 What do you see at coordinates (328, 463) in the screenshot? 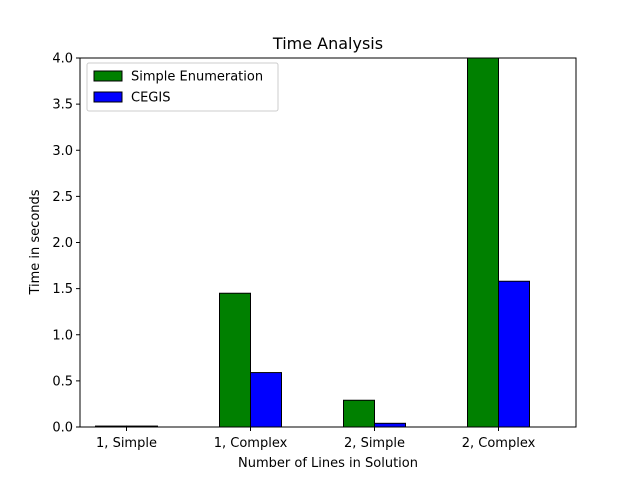
I see `x-axis-label: Number of Lines in Solution` at bounding box center [328, 463].